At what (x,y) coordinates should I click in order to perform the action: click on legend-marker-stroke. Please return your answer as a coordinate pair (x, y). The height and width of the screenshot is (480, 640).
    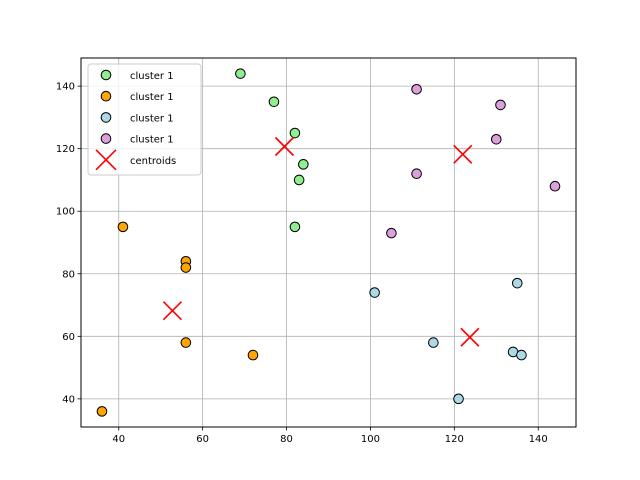
    Looking at the image, I should click on (106, 160).